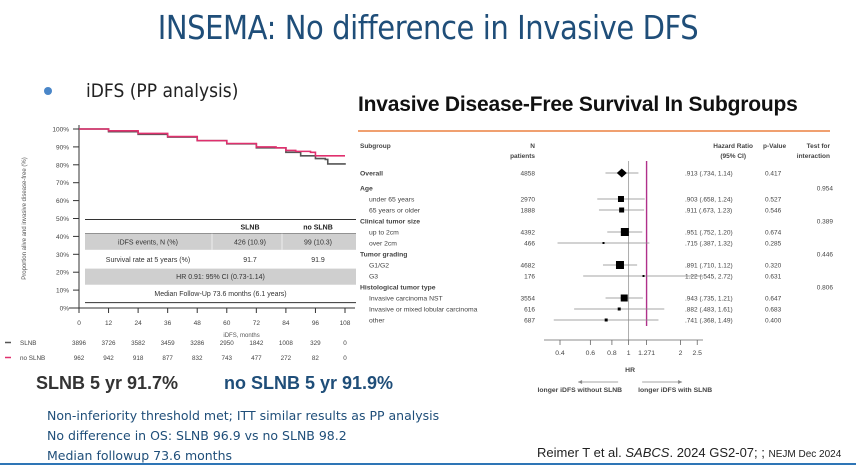 This screenshot has height=465, width=856. I want to click on at-risk-value: 942, so click(108, 358).